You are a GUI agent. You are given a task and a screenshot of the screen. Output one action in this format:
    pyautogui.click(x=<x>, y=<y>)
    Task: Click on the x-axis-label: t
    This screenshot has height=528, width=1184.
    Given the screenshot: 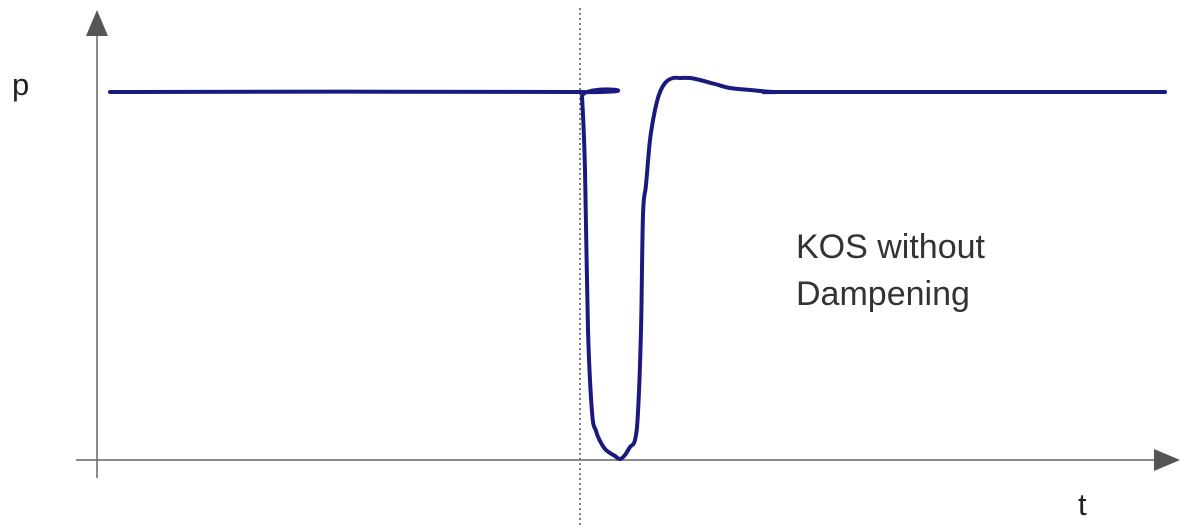 What is the action you would take?
    pyautogui.click(x=1082, y=504)
    